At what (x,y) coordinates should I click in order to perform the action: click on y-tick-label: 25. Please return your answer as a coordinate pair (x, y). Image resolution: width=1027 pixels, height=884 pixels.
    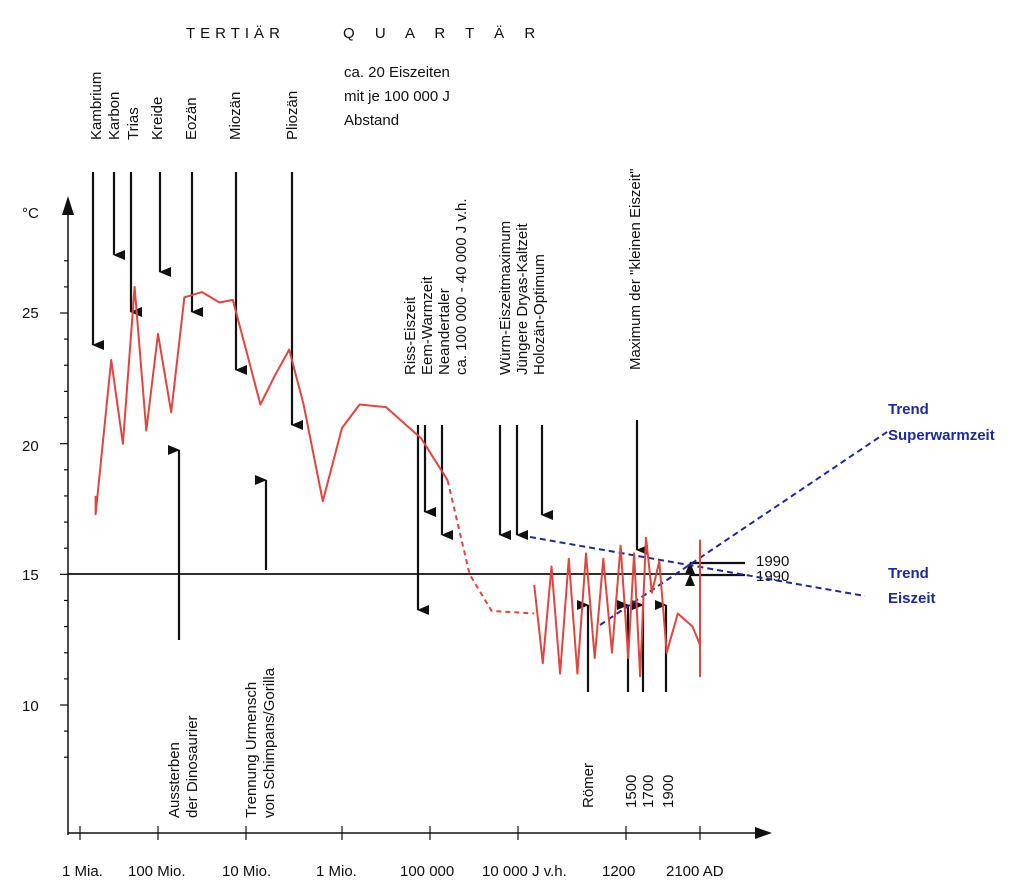
    Looking at the image, I should click on (30, 313).